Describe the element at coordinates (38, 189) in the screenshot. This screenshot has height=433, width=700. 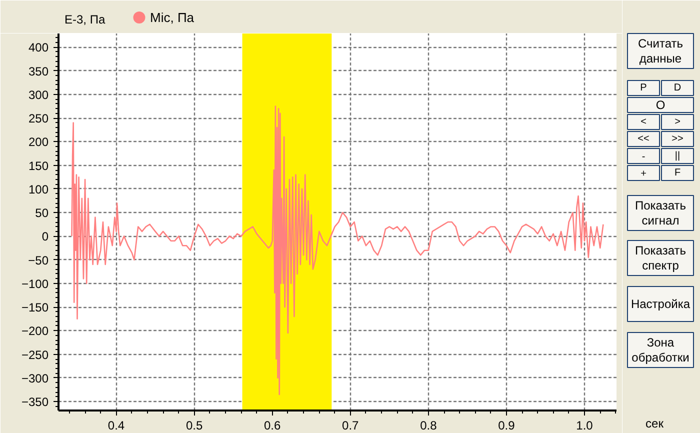
I see `y-tick-label: 100` at that location.